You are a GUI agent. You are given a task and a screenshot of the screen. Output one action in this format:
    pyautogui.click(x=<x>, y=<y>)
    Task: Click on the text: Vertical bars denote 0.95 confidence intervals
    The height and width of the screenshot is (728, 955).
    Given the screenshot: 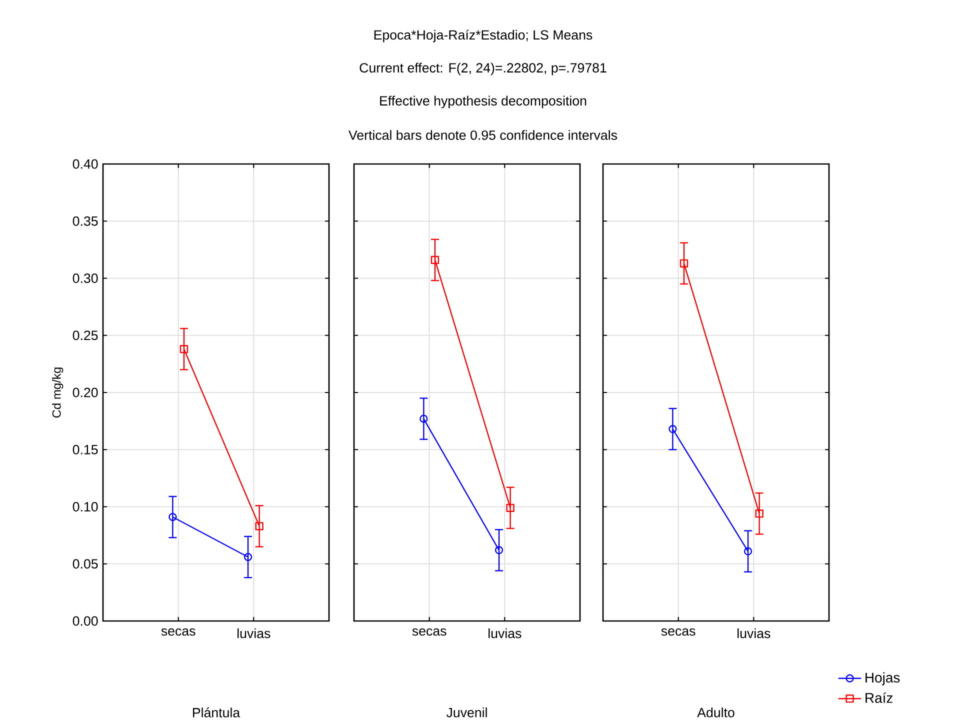 What is the action you would take?
    pyautogui.click(x=482, y=135)
    